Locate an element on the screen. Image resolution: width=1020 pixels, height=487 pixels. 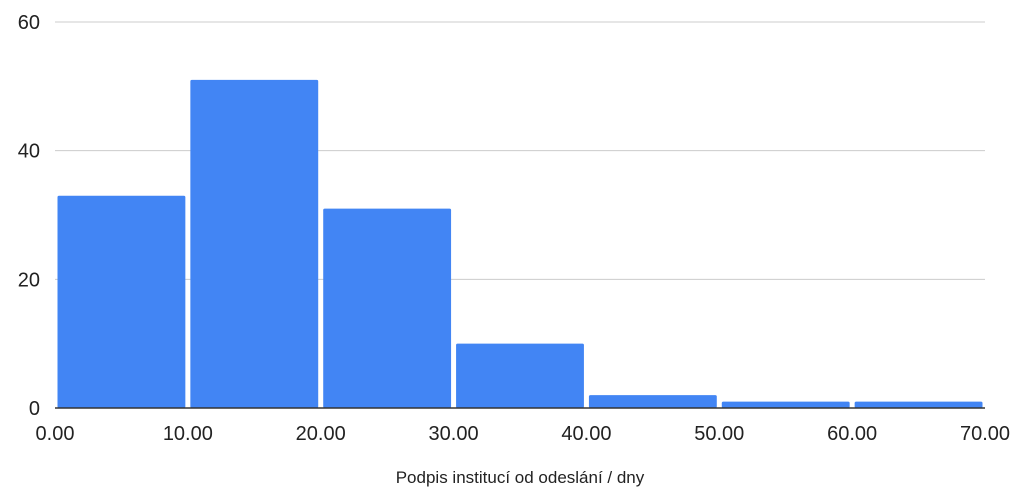
x-tick-label: 10.00 is located at coordinates (188, 434).